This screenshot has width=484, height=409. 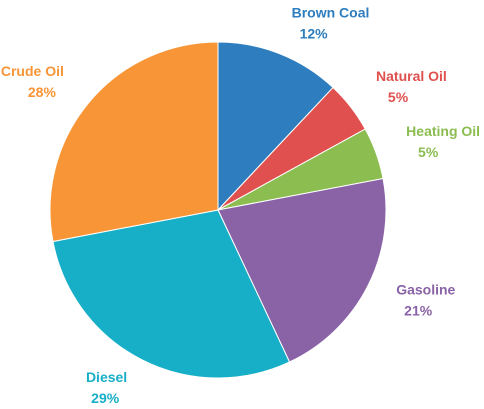 I want to click on slice-label: Diesel, so click(x=106, y=377).